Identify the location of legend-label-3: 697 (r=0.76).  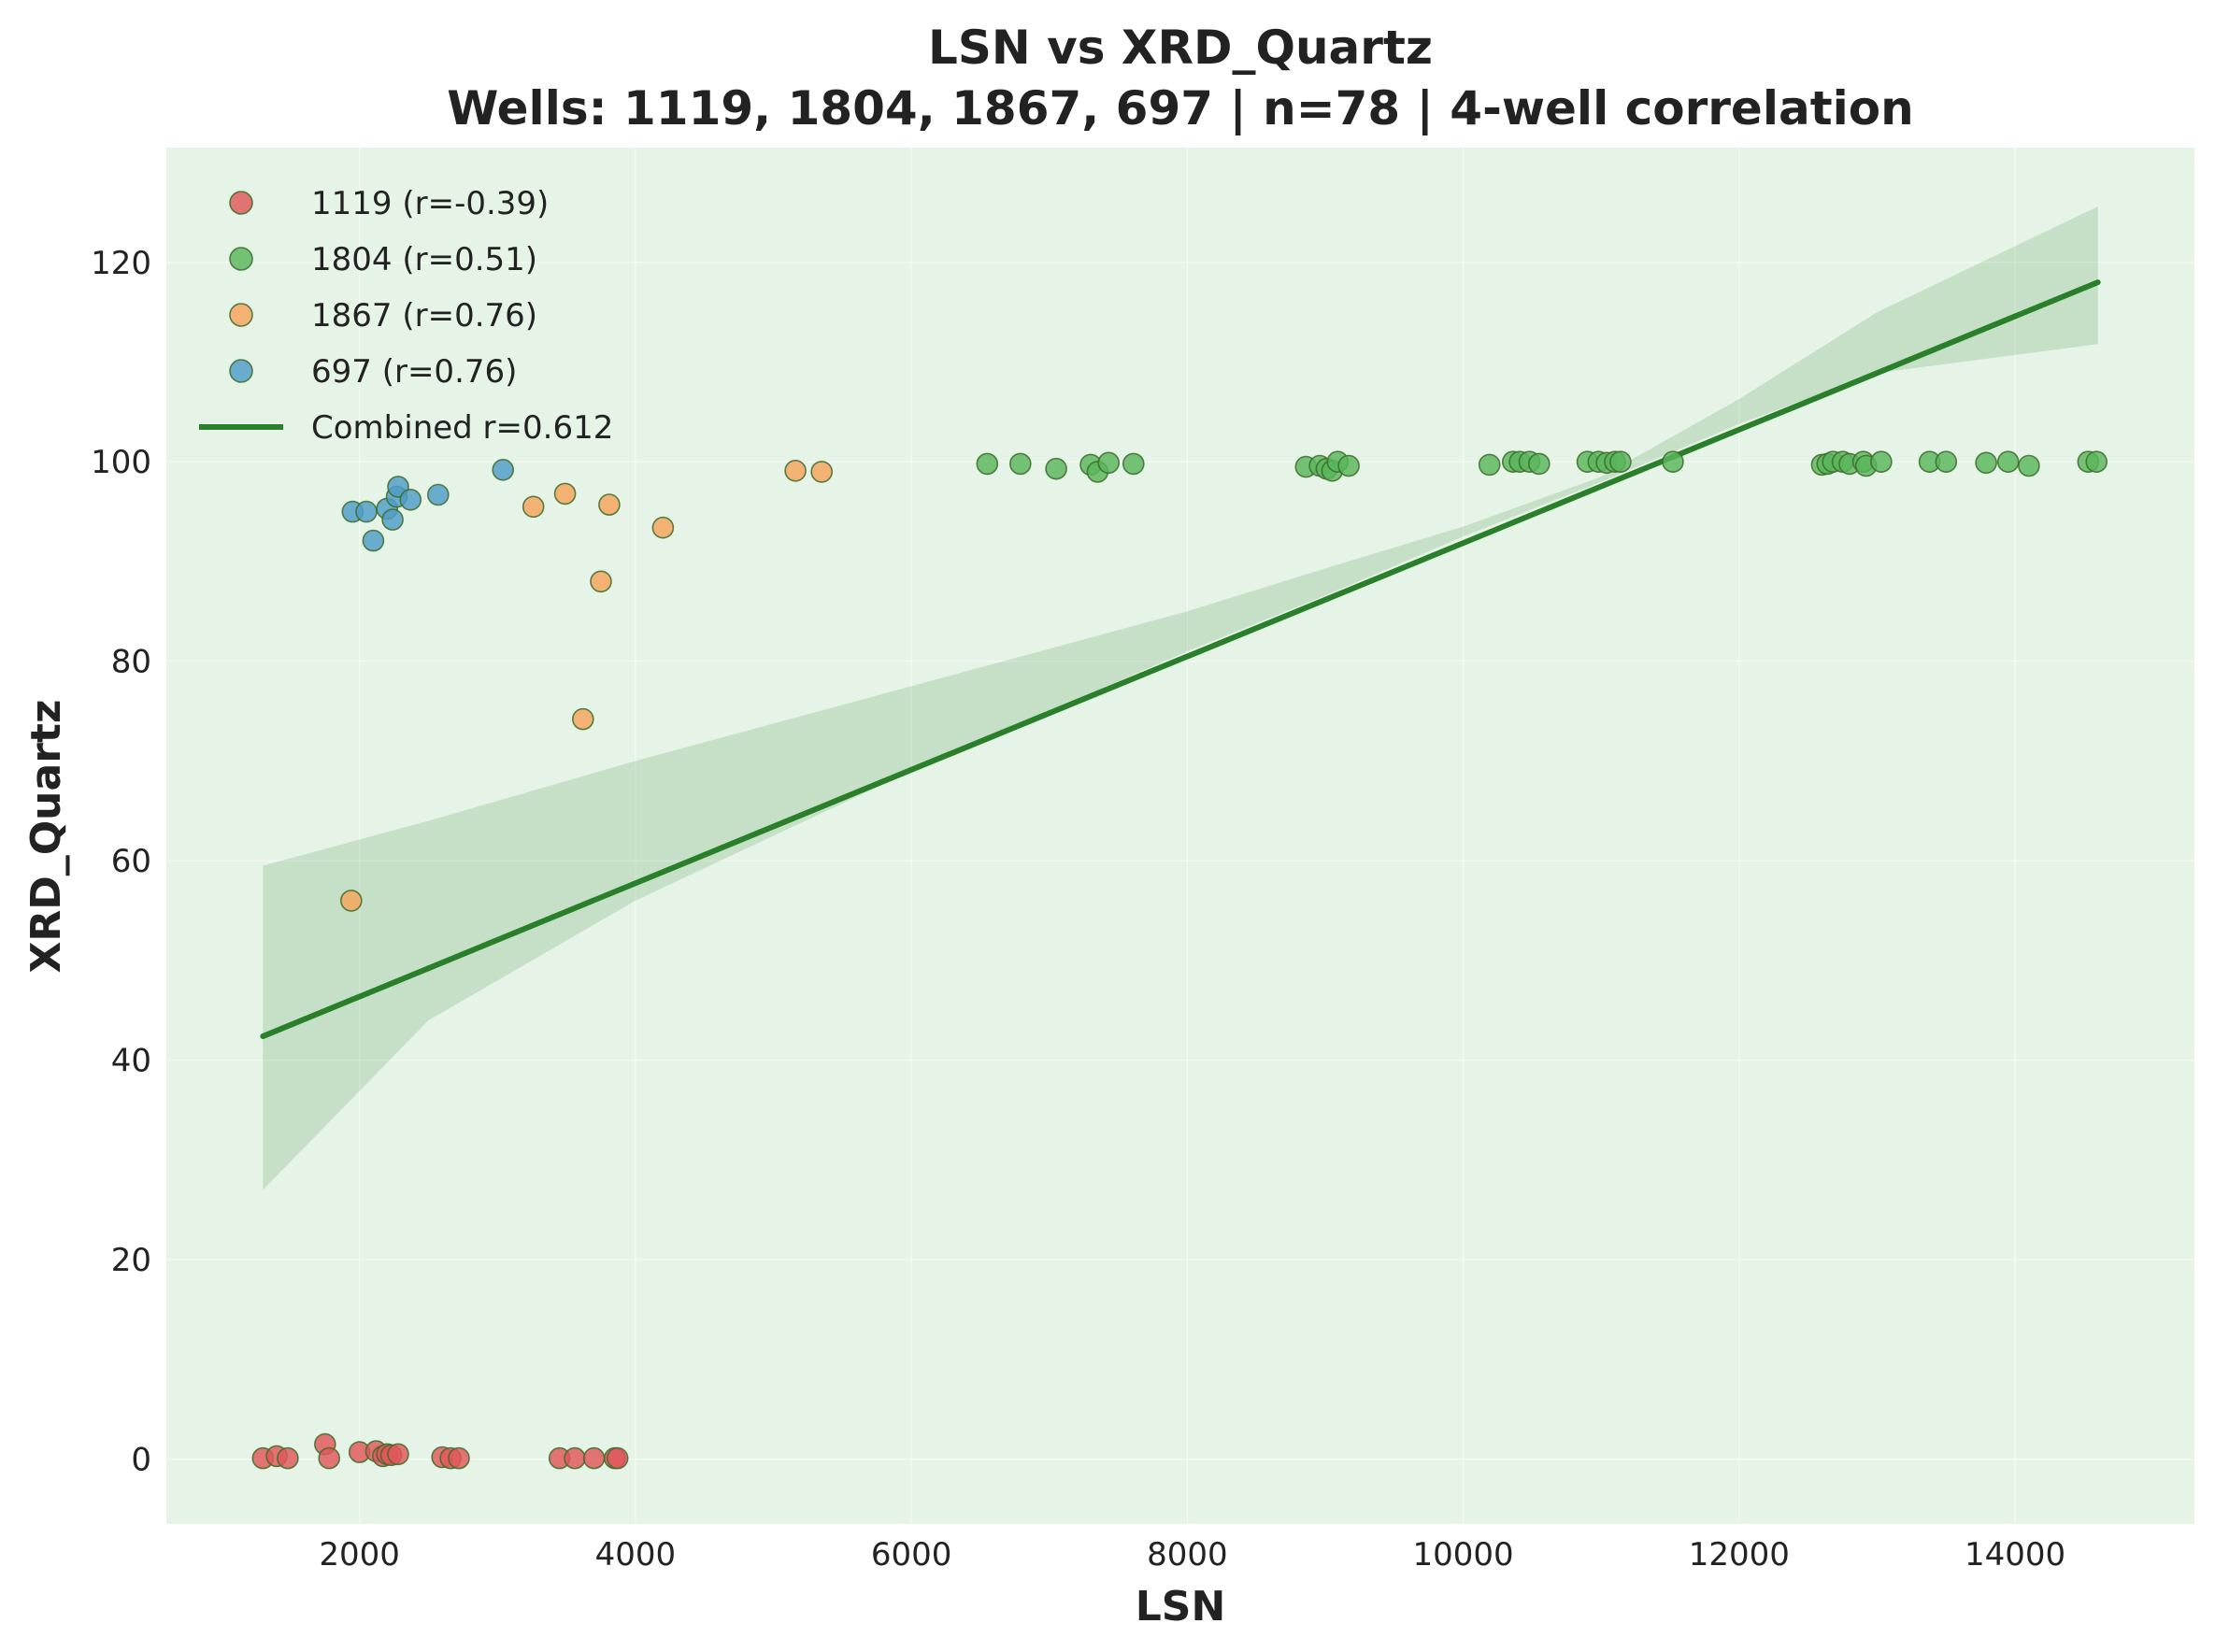
(414, 372).